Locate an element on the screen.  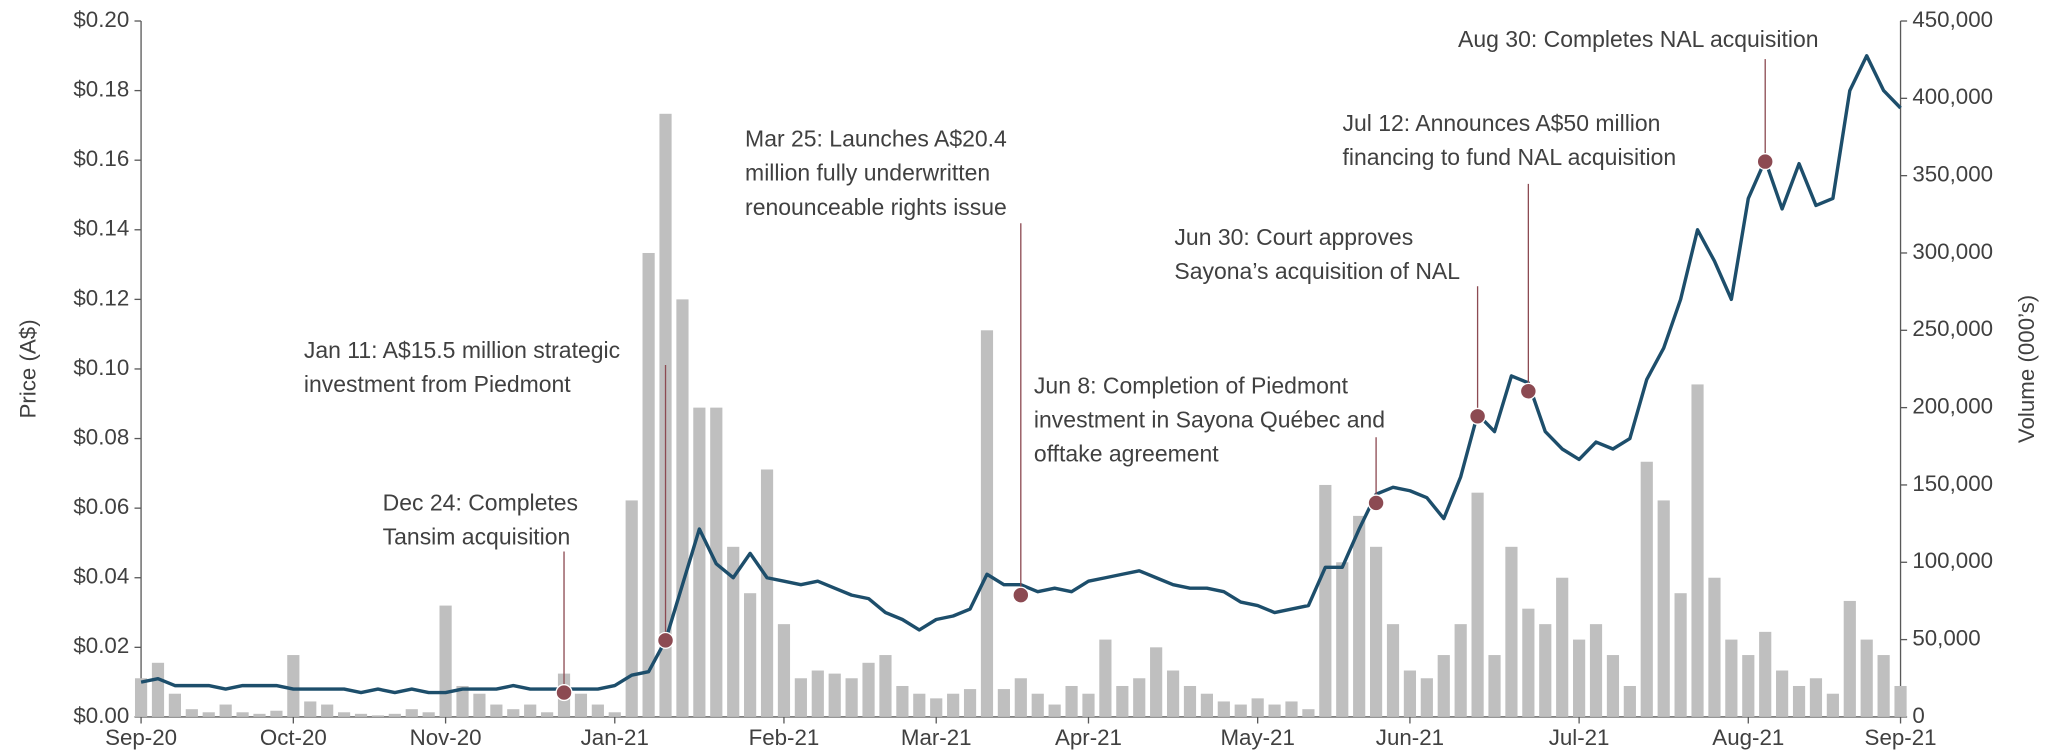
y2-tick-label: 450,000 is located at coordinates (1952, 19).